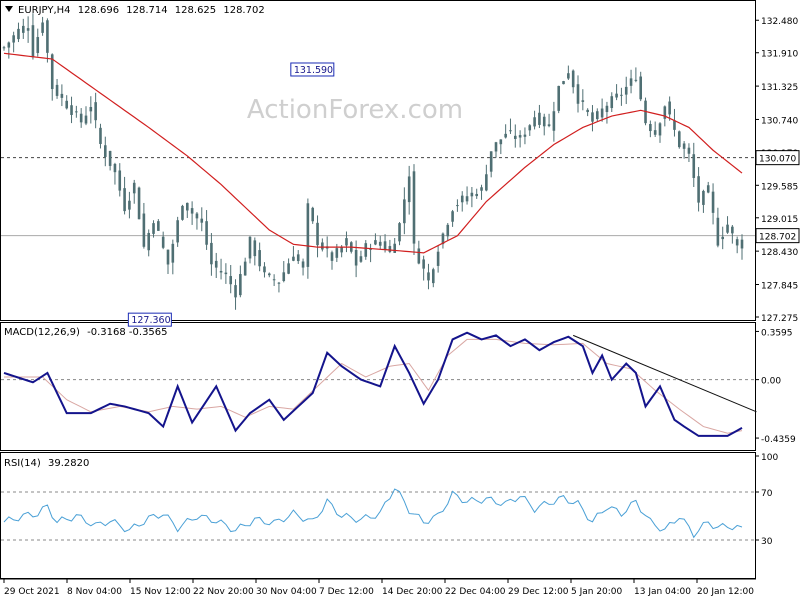 This screenshot has width=800, height=604. What do you see at coordinates (597, 592) in the screenshot?
I see `x-tick-label: 5 Jan 20:00` at bounding box center [597, 592].